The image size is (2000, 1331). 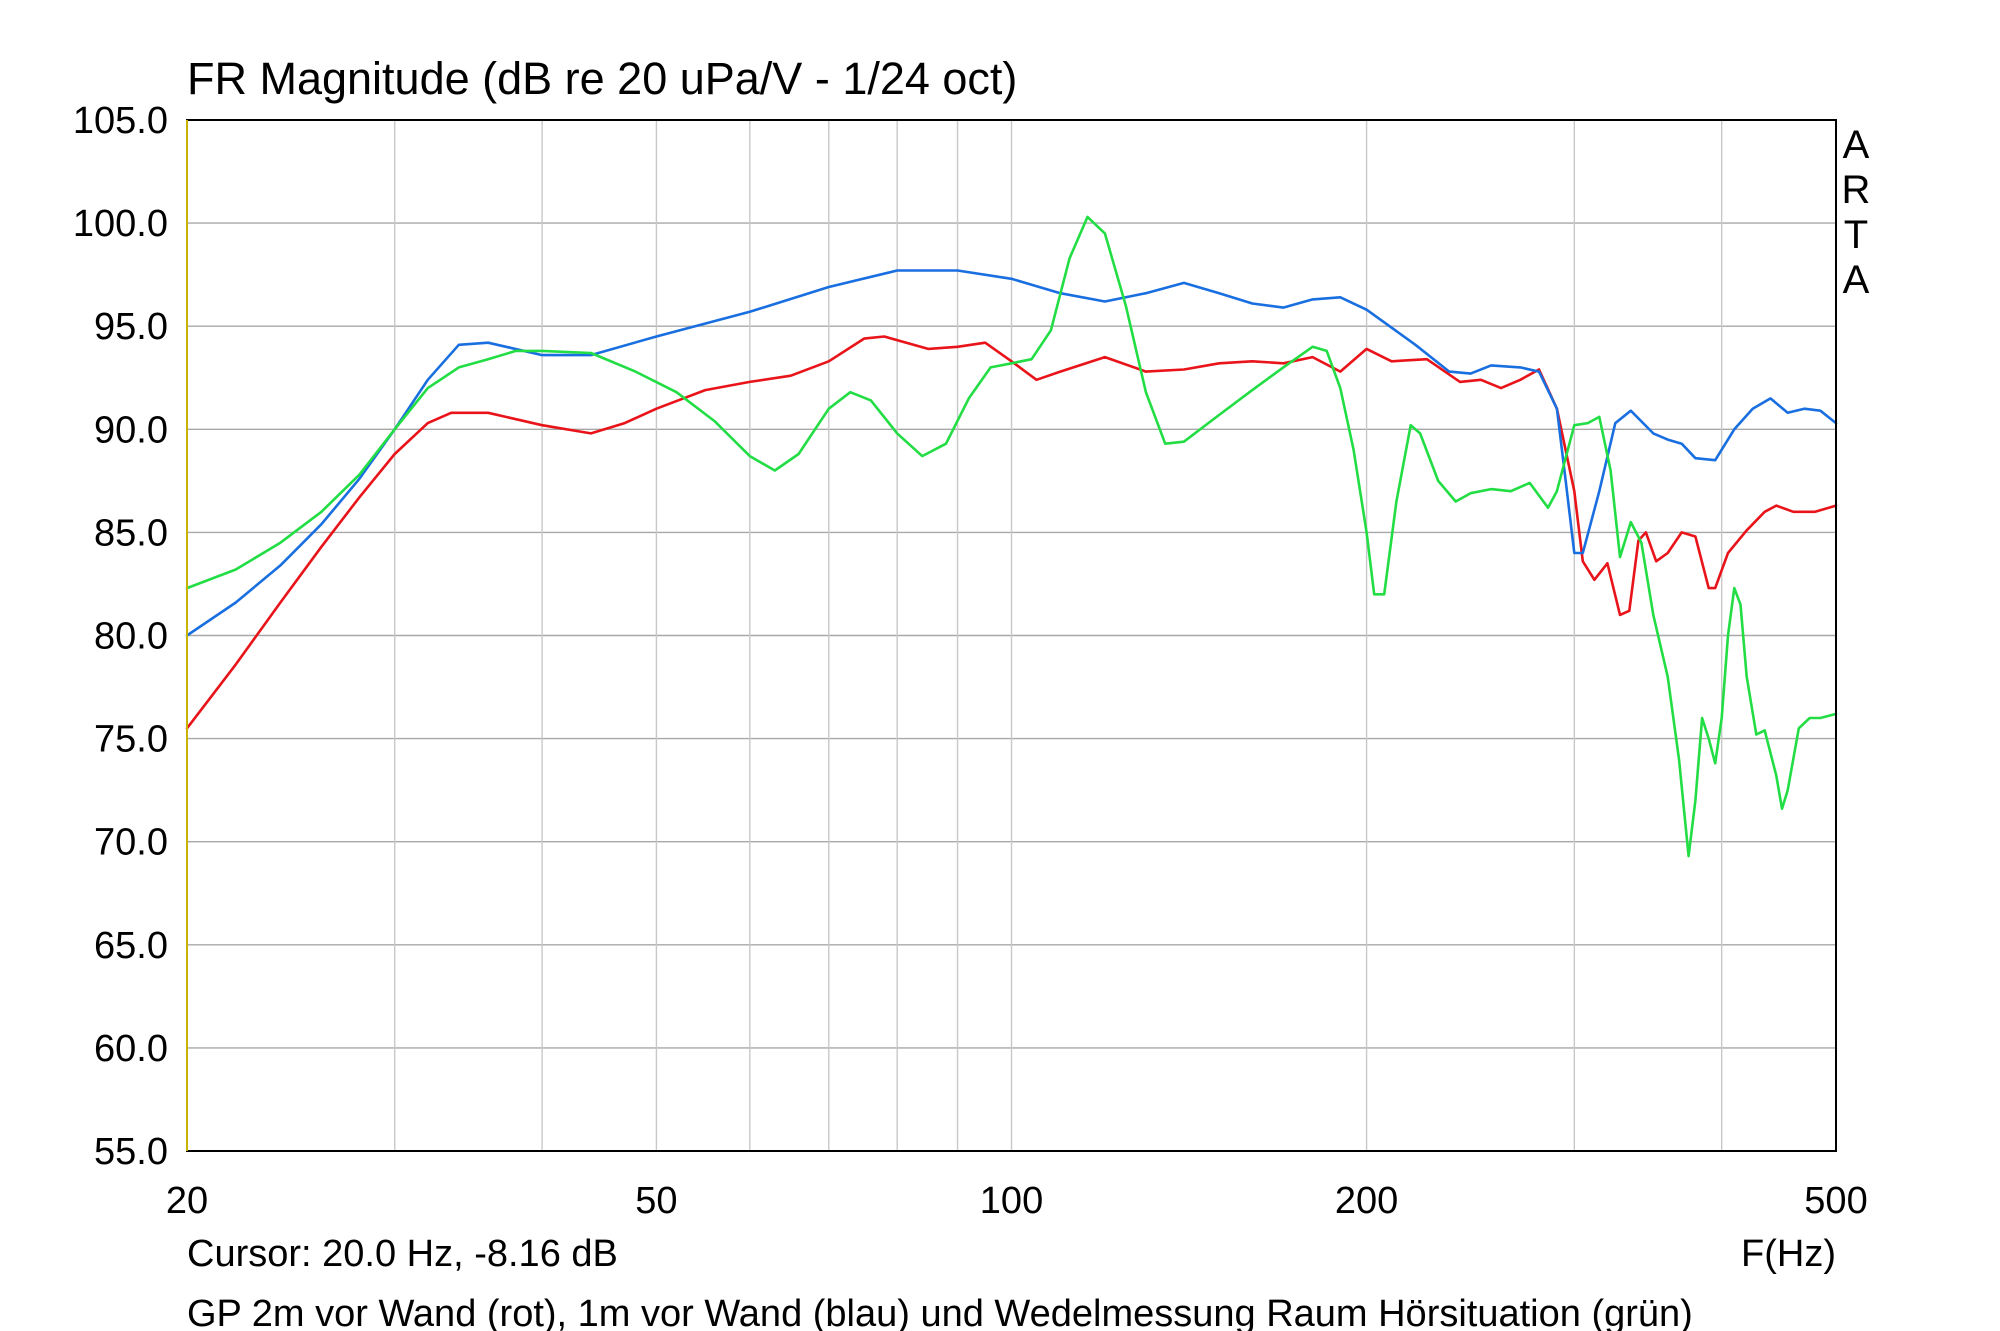 I want to click on x-tick-label: 500, so click(x=1835, y=1201).